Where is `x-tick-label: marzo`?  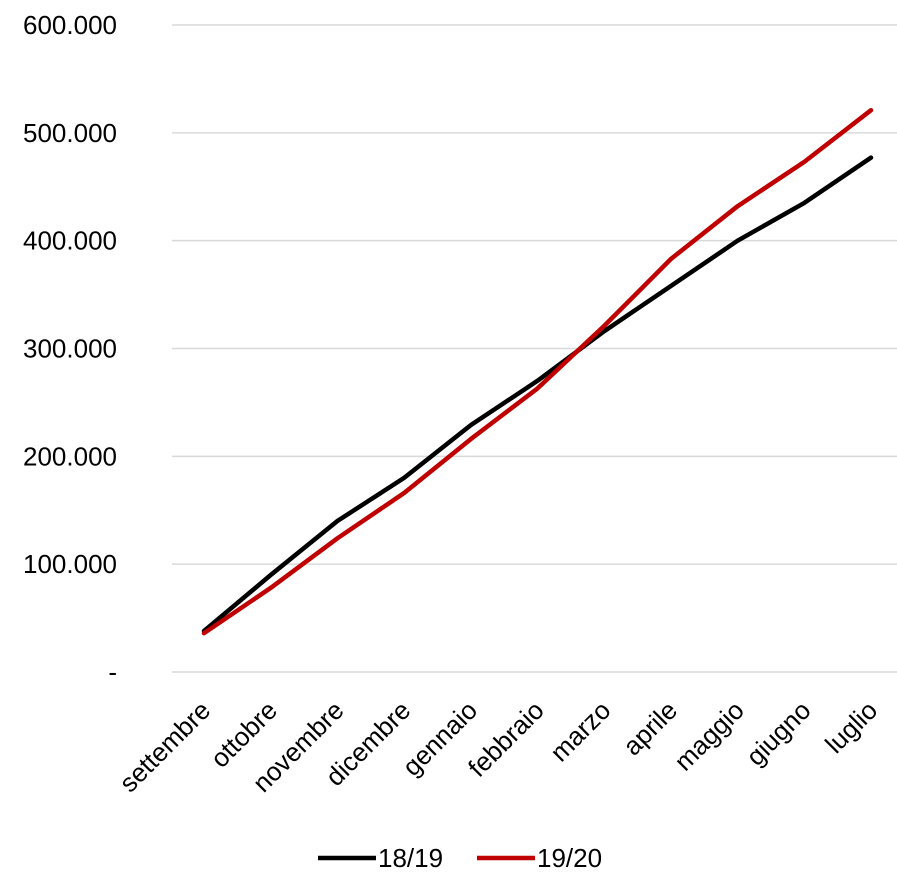
x-tick-label: marzo is located at coordinates (580, 731).